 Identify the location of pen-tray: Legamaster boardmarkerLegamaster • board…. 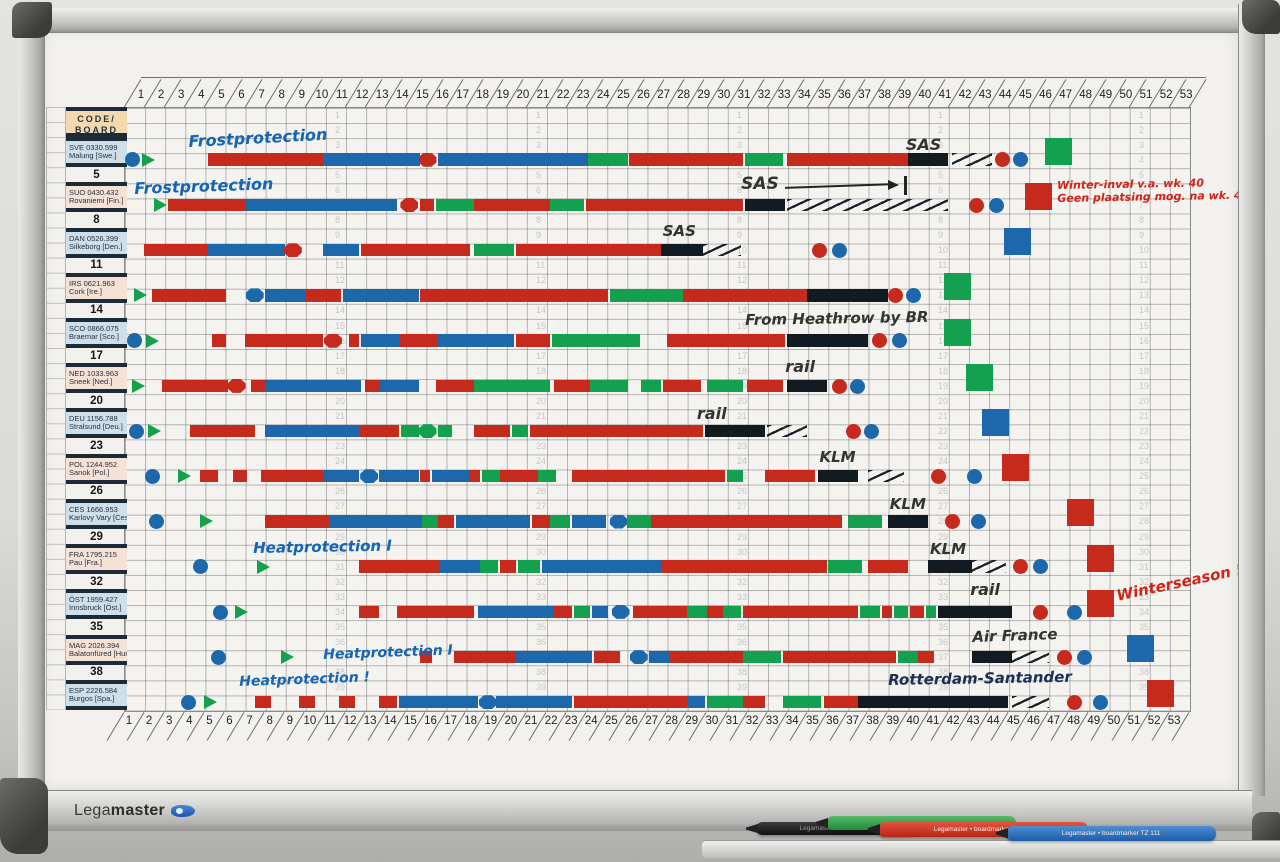
(985, 834).